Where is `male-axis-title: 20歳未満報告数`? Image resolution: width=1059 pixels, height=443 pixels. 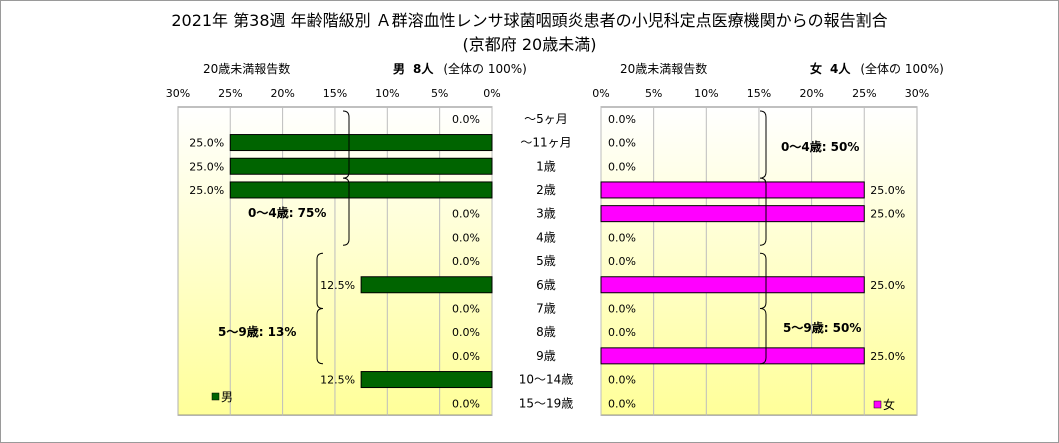 male-axis-title: 20歳未満報告数 is located at coordinates (247, 69).